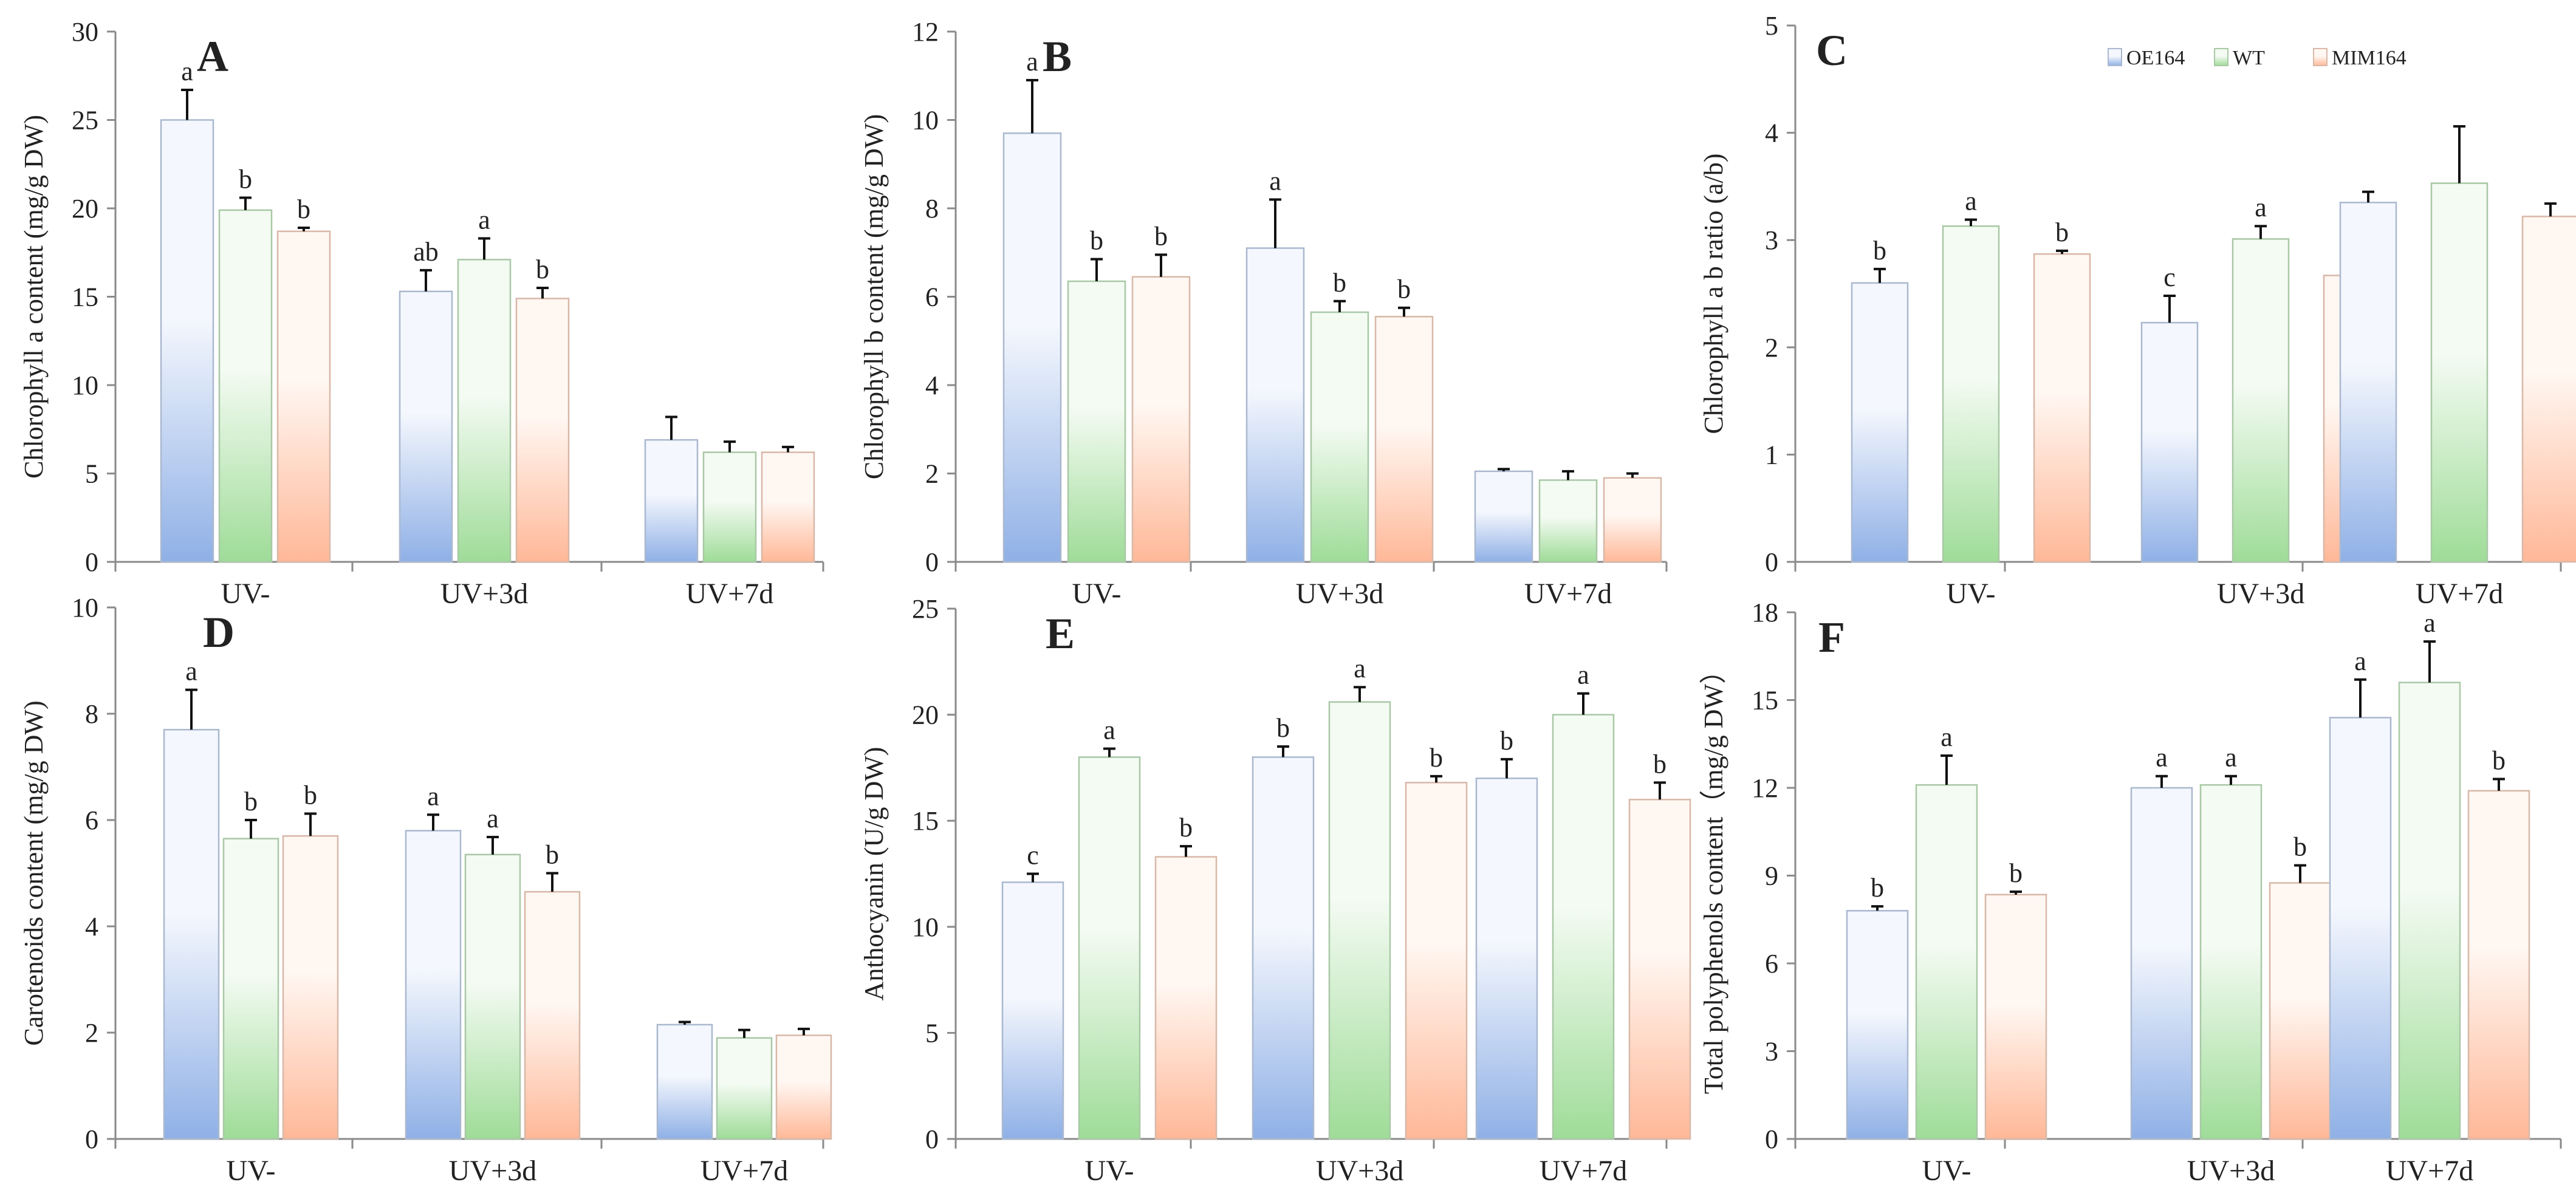 This screenshot has width=2576, height=1193. Describe the element at coordinates (85, 385) in the screenshot. I see `y-tick-label: 10` at that location.